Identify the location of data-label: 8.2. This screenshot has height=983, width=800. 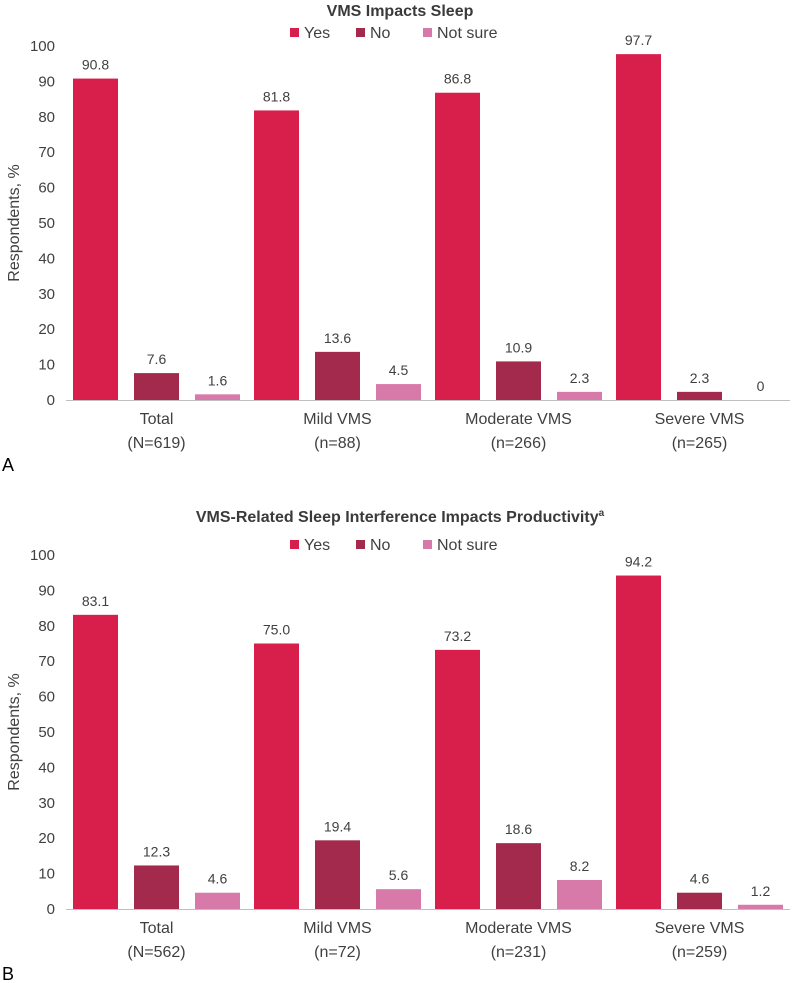
(580, 866).